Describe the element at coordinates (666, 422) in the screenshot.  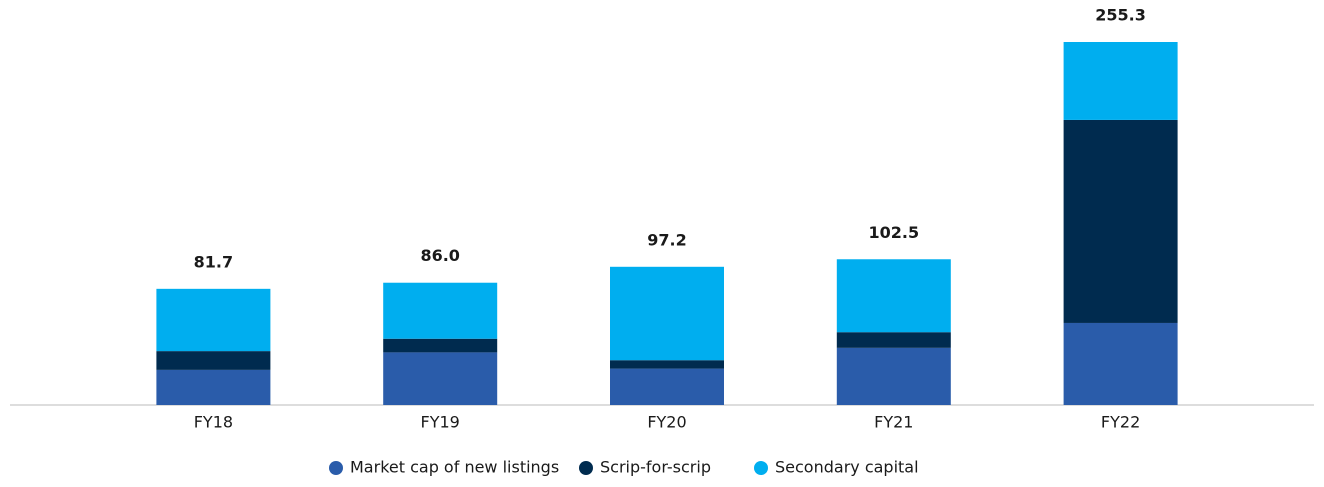
I see `x-tick-label: FY20` at that location.